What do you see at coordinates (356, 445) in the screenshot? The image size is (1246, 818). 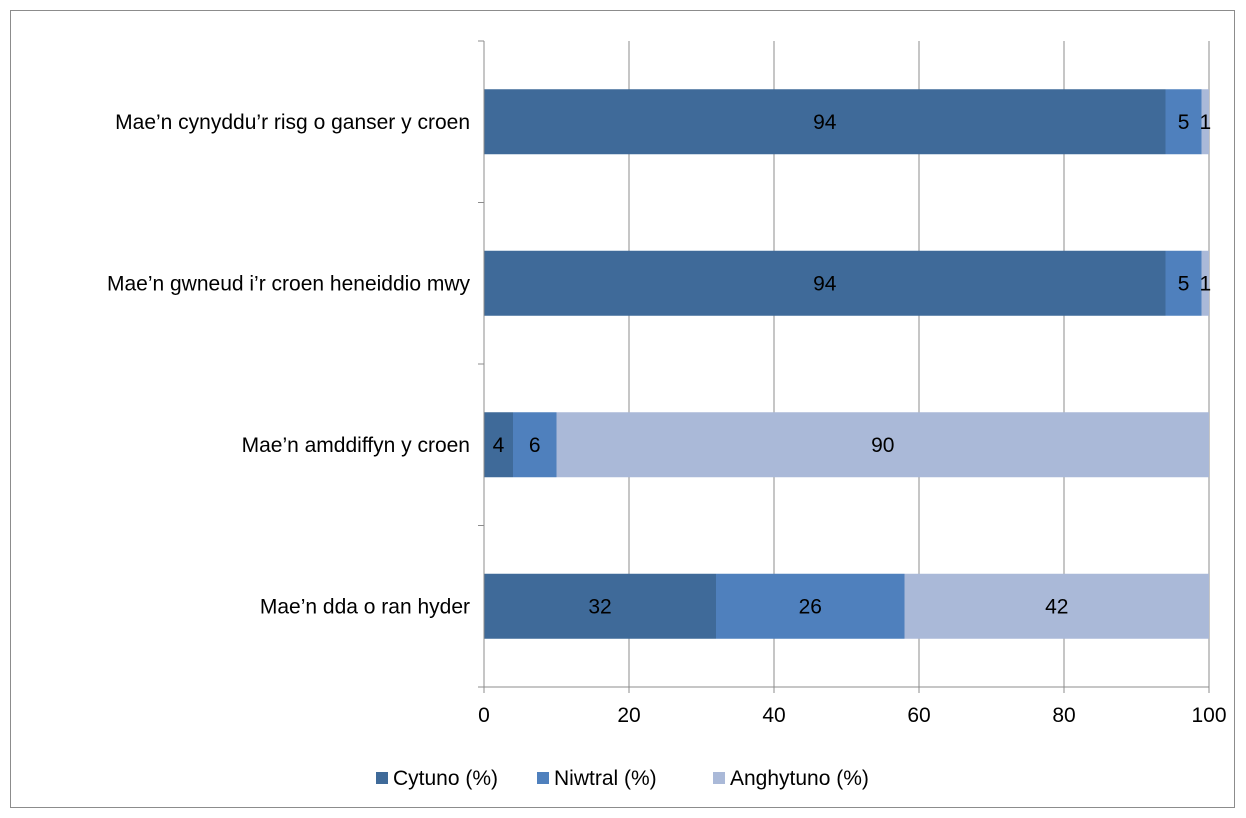 I see `category-label: Mae’n amddiffyn y croen` at bounding box center [356, 445].